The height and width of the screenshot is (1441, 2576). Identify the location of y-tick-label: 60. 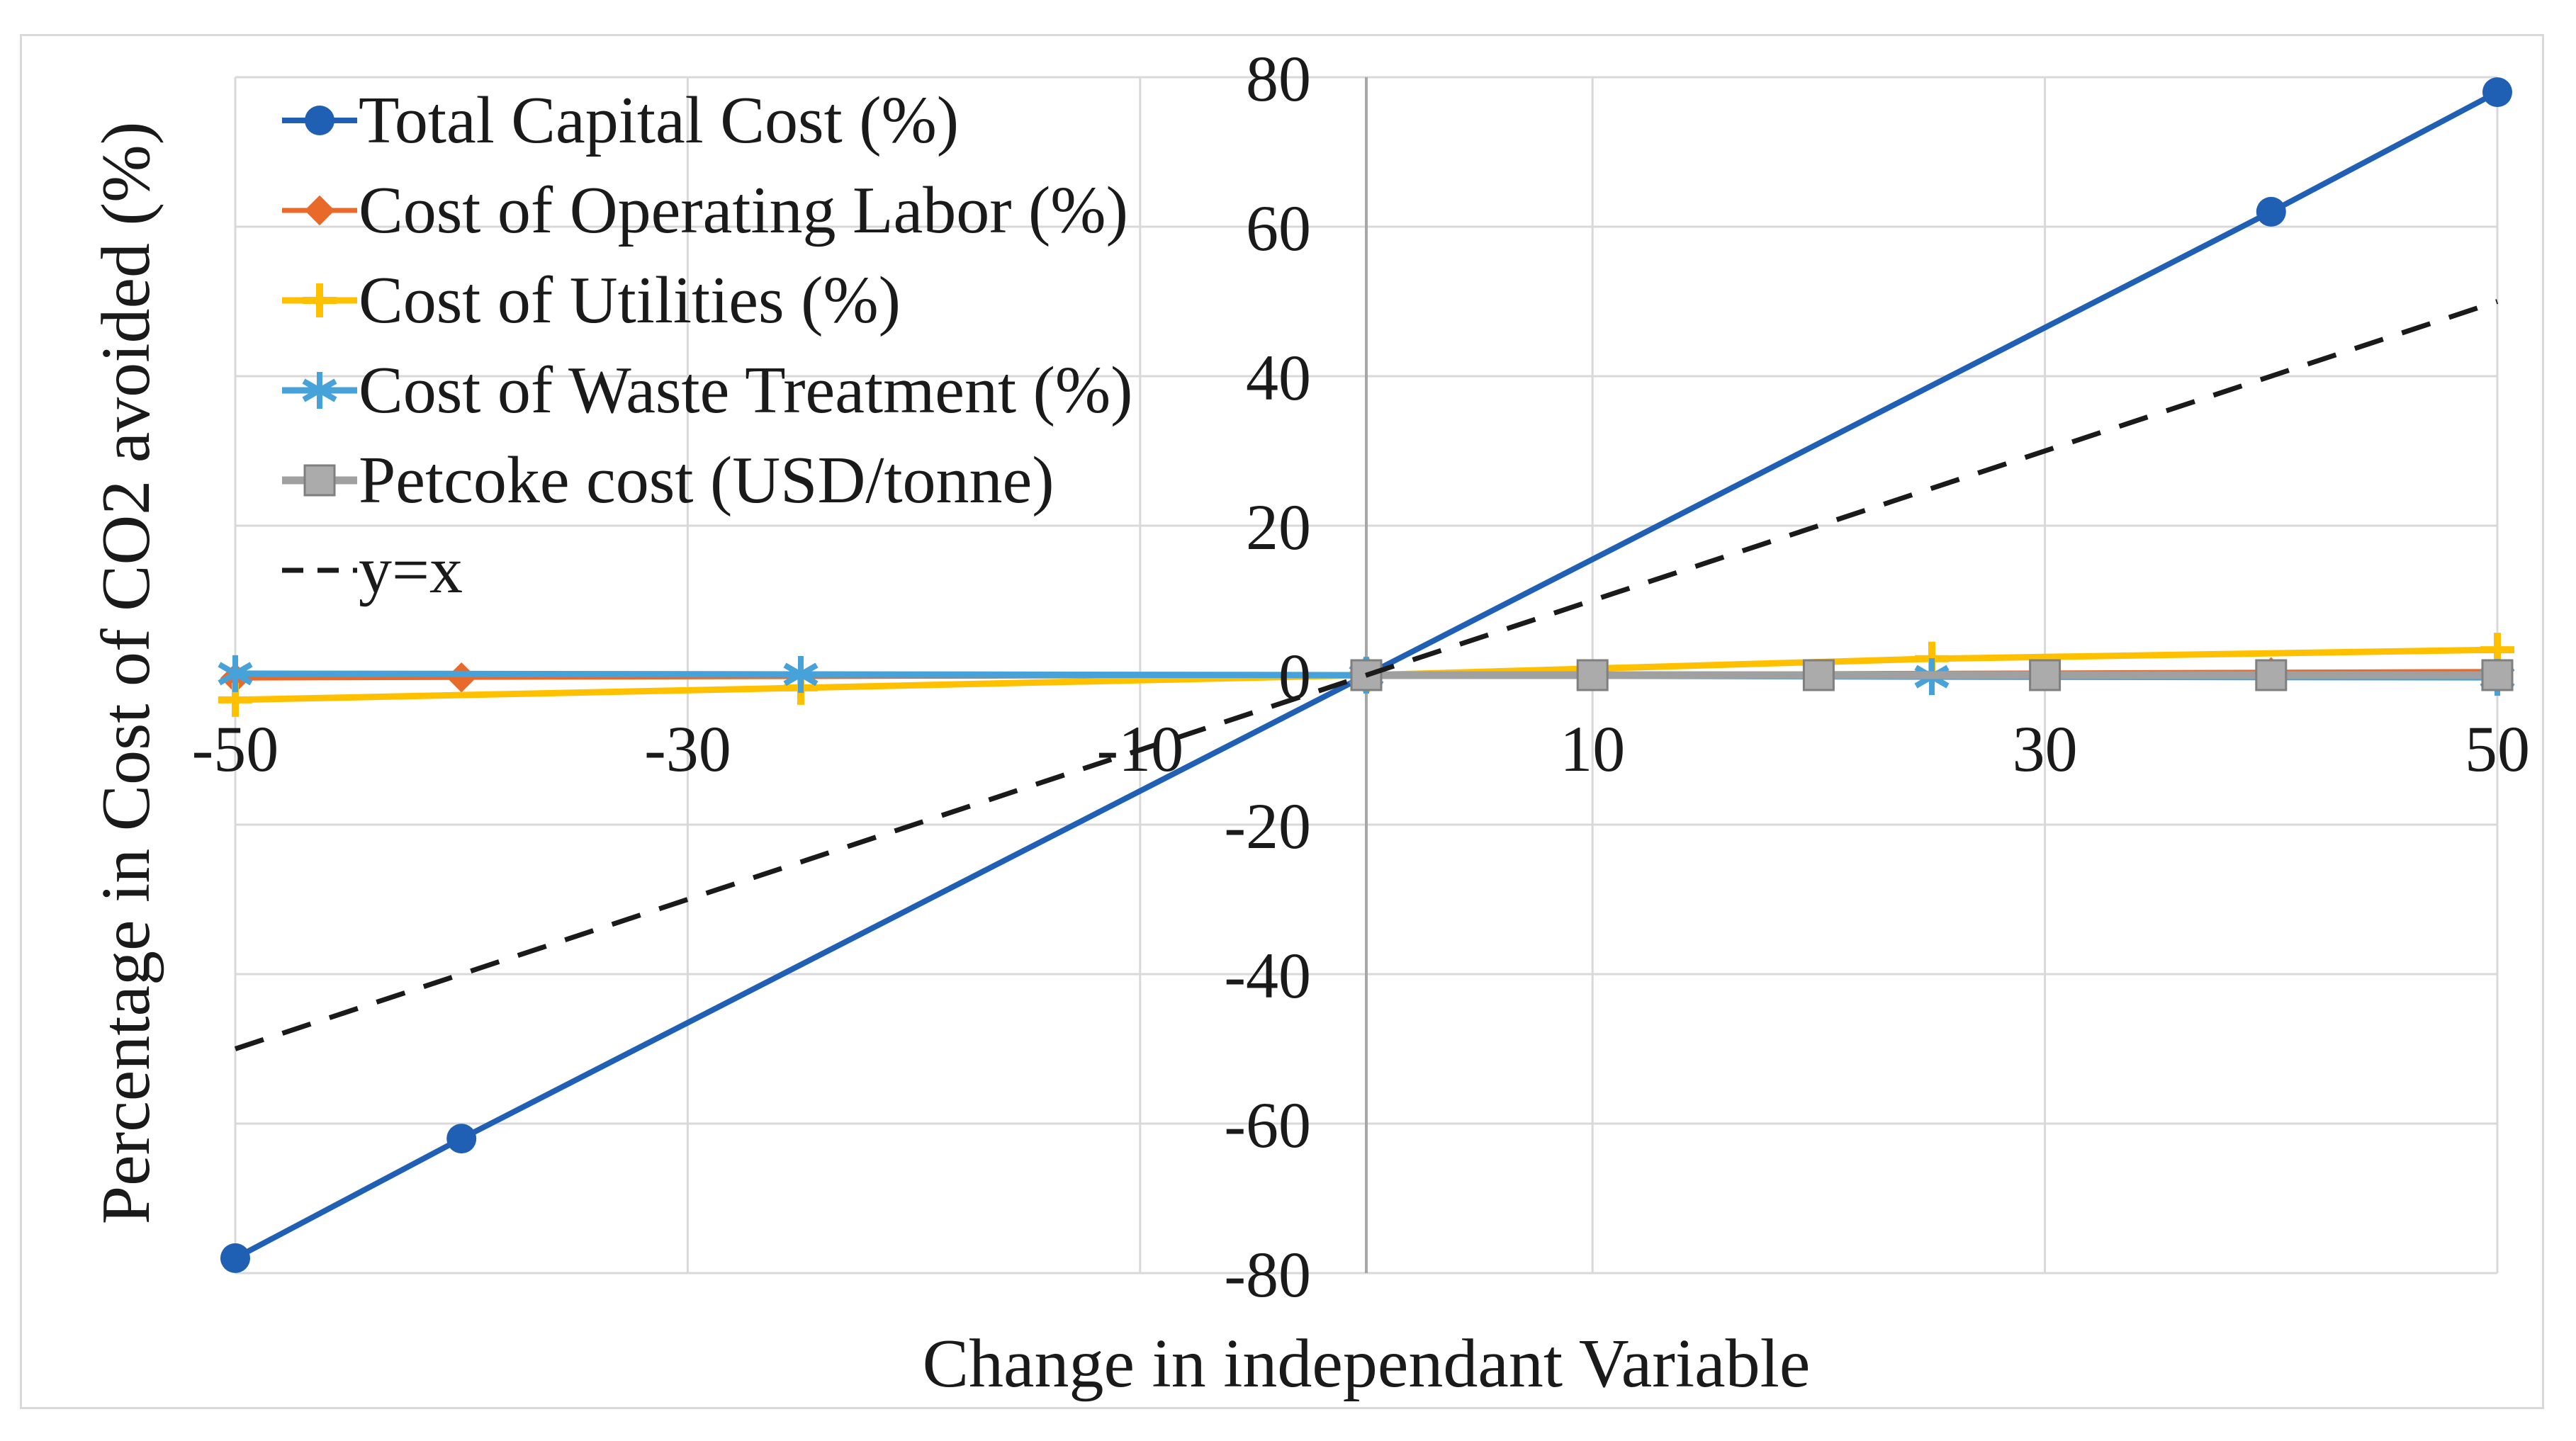
(1278, 228).